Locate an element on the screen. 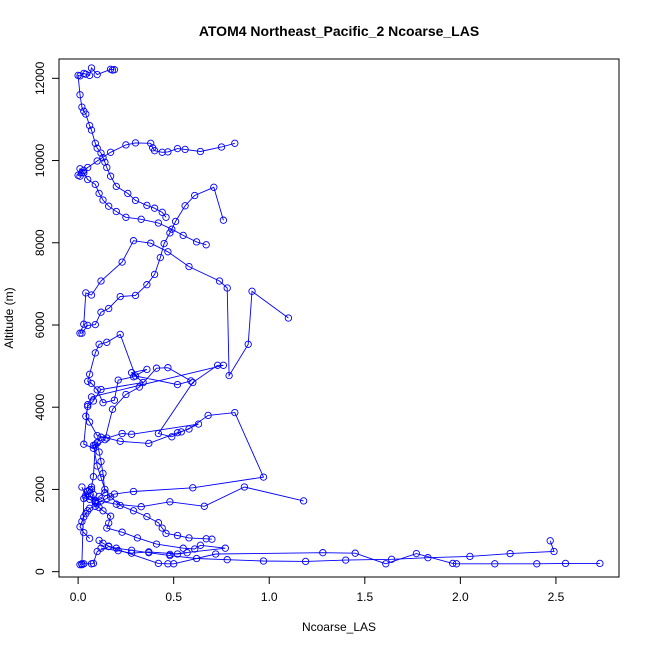 Image resolution: width=650 pixels, height=650 pixels. y-tick-label: 12000 is located at coordinates (40, 78).